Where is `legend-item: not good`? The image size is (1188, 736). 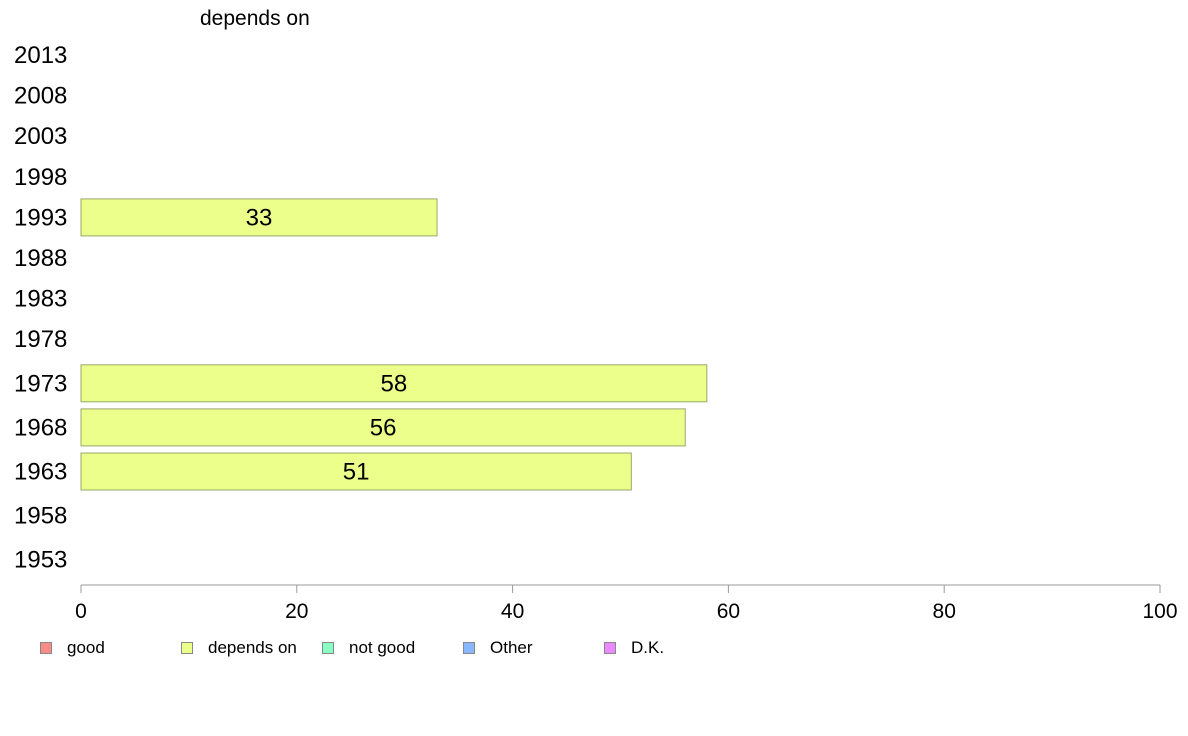
legend-item: not good is located at coordinates (368, 648).